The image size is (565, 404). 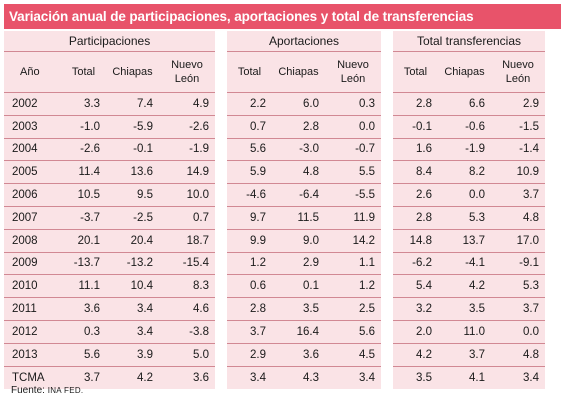 What do you see at coordinates (353, 173) in the screenshot?
I see `table-cell: 5.5` at bounding box center [353, 173].